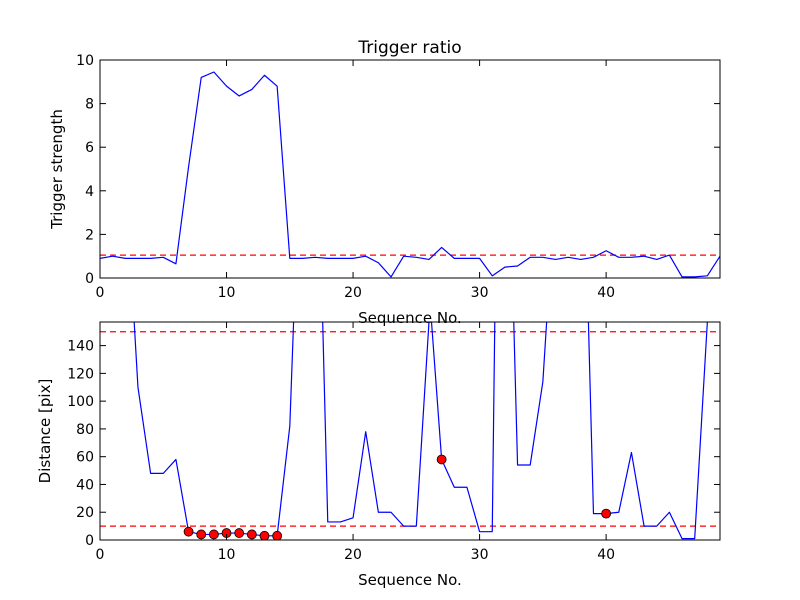 The image size is (800, 600). What do you see at coordinates (89, 105) in the screenshot?
I see `y-tick-label: 8` at bounding box center [89, 105].